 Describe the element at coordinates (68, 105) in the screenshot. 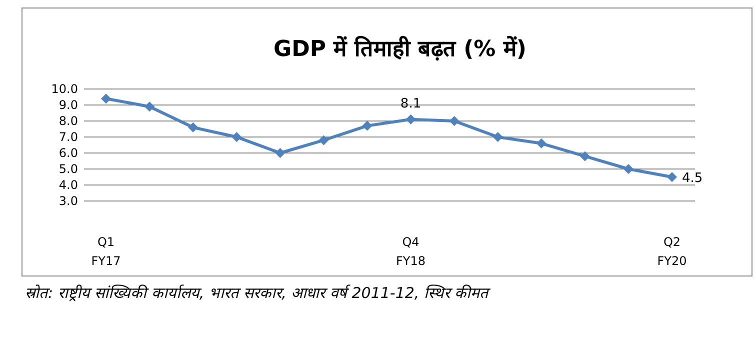

I see `y-tick-label: 9.0` at that location.